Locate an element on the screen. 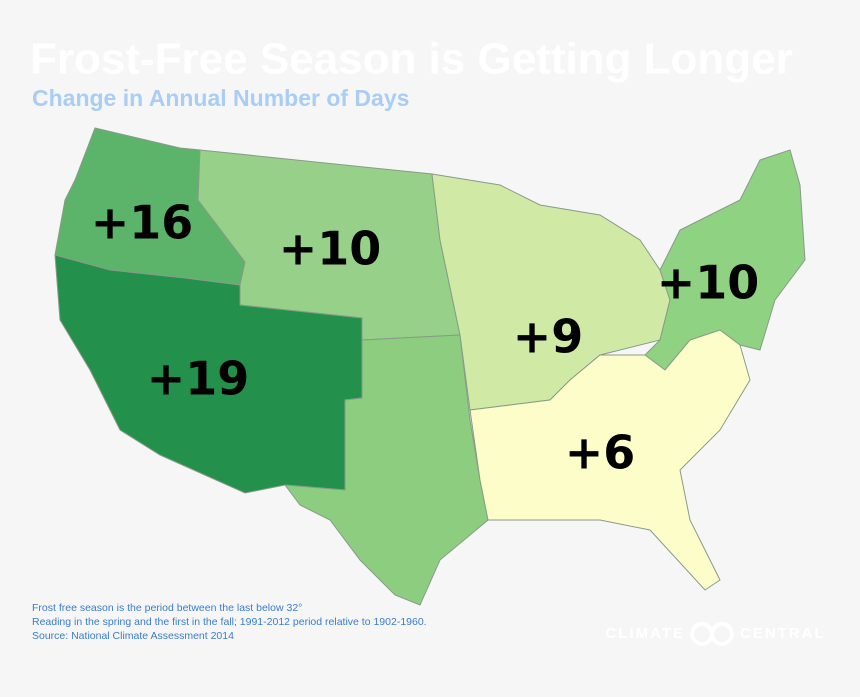 Image resolution: width=860 pixels, height=697 pixels. region-label: +9 is located at coordinates (548, 337).